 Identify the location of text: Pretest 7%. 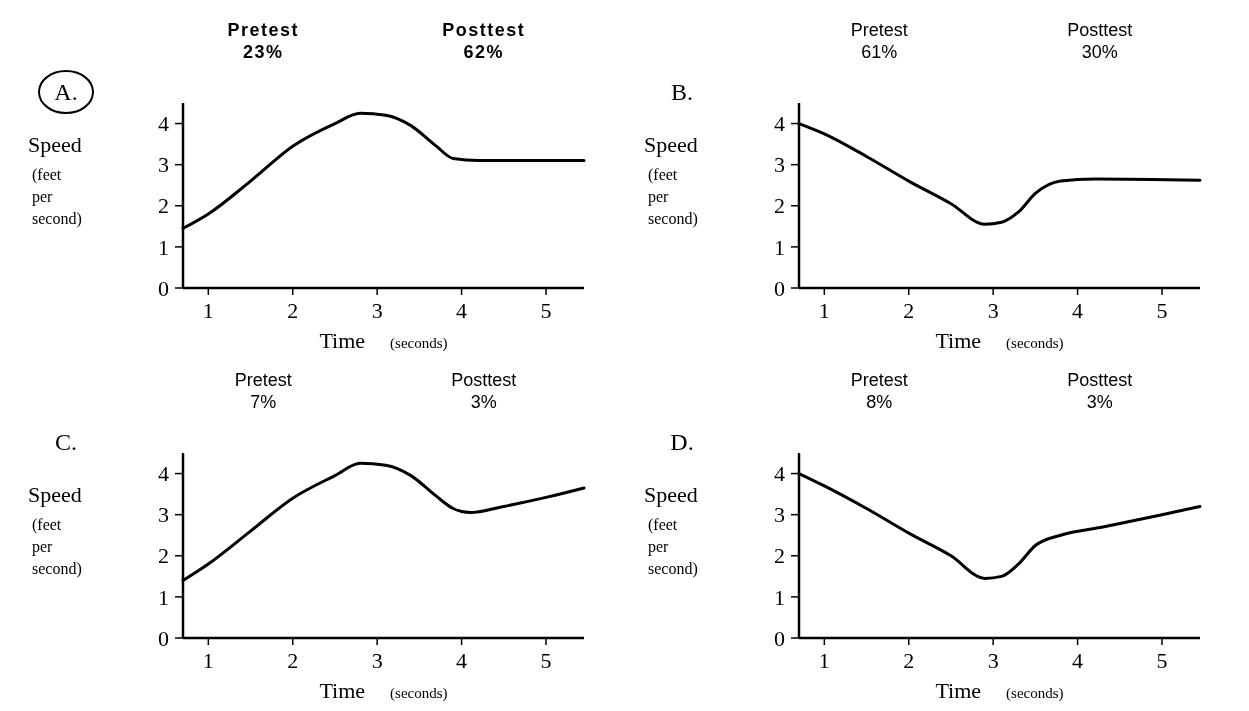
(263, 391).